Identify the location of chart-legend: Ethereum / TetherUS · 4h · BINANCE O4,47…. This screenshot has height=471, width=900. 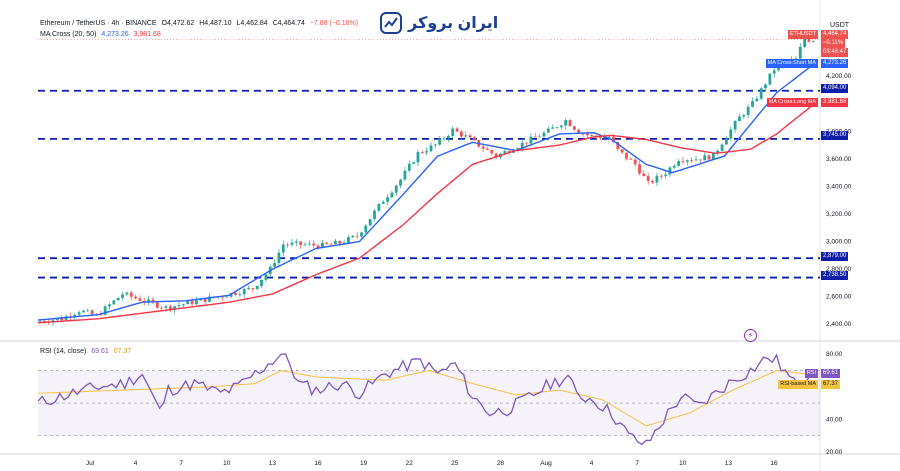
(200, 23).